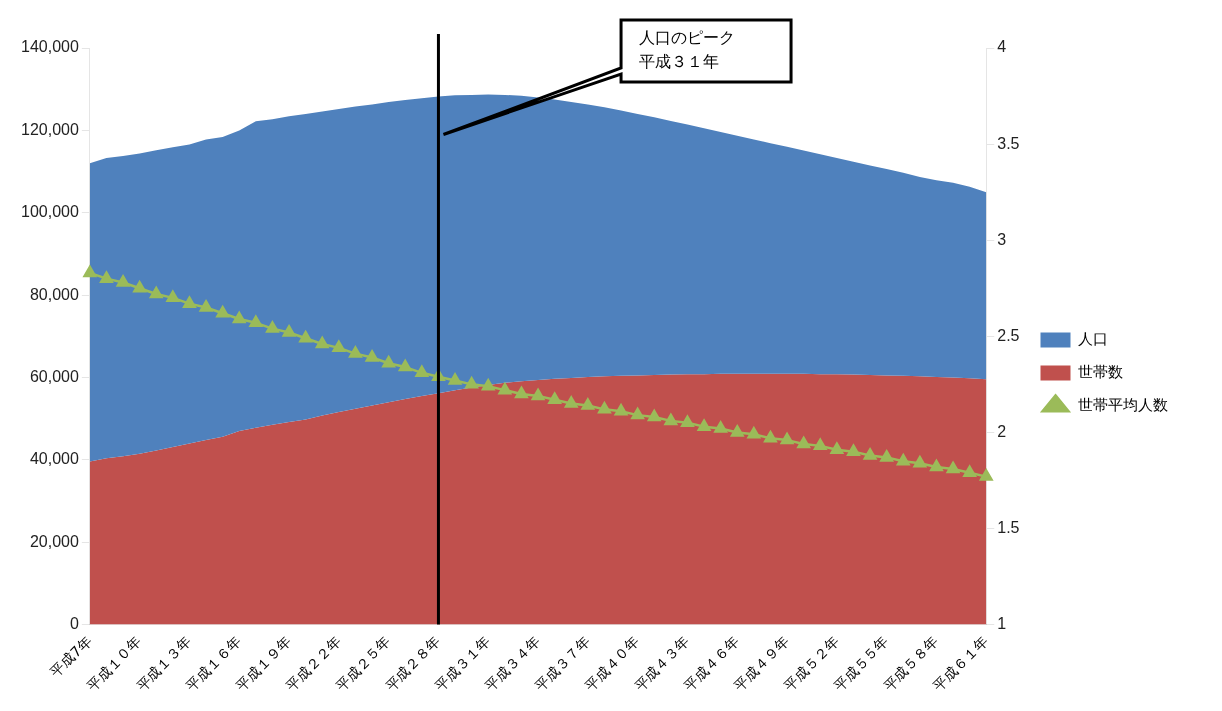 The height and width of the screenshot is (711, 1222). Describe the element at coordinates (679, 62) in the screenshot. I see `annotation: 平成３１年` at that location.